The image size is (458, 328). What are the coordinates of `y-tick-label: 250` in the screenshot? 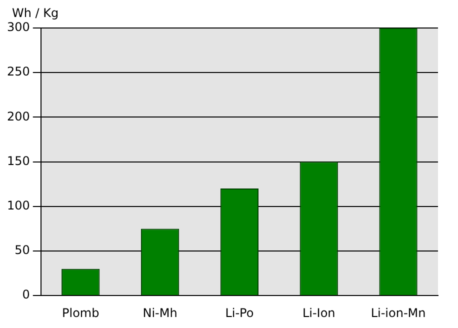 It's located at (18, 71).